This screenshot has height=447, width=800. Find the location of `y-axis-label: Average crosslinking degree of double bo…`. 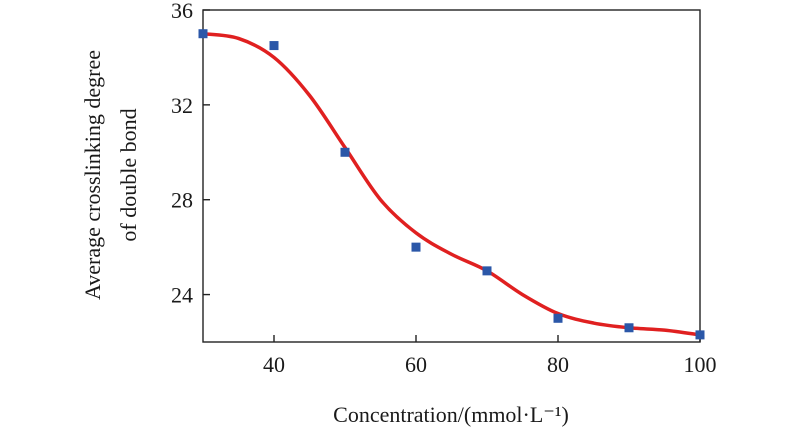

y-axis-label: Average crosslinking degree of double bo… is located at coordinates (110, 175).